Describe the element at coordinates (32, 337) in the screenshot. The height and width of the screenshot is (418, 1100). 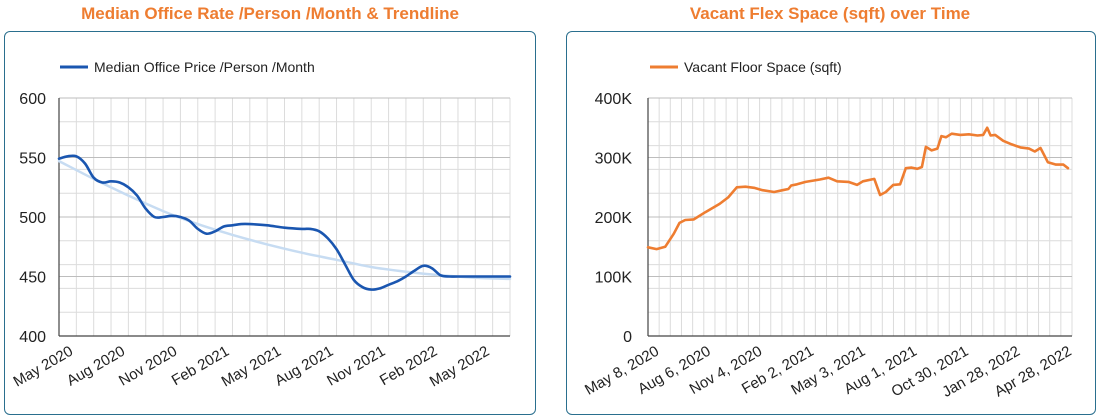
I see `y-tick-label: 400` at that location.